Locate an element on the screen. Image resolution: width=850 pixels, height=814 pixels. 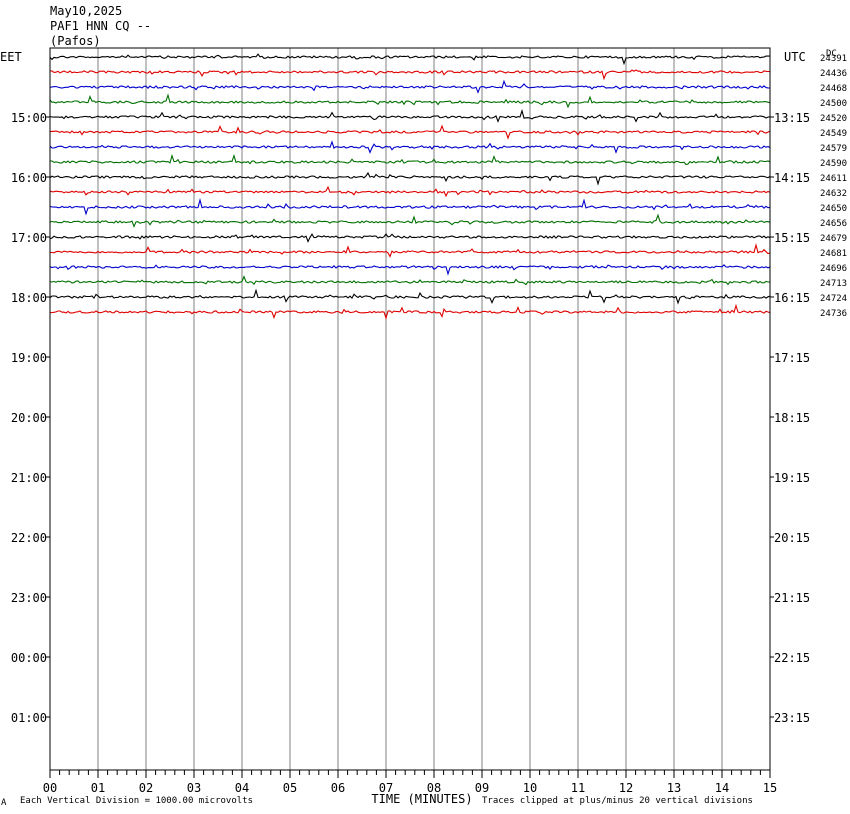
trace-count-label: 24590 is located at coordinates (833, 164).